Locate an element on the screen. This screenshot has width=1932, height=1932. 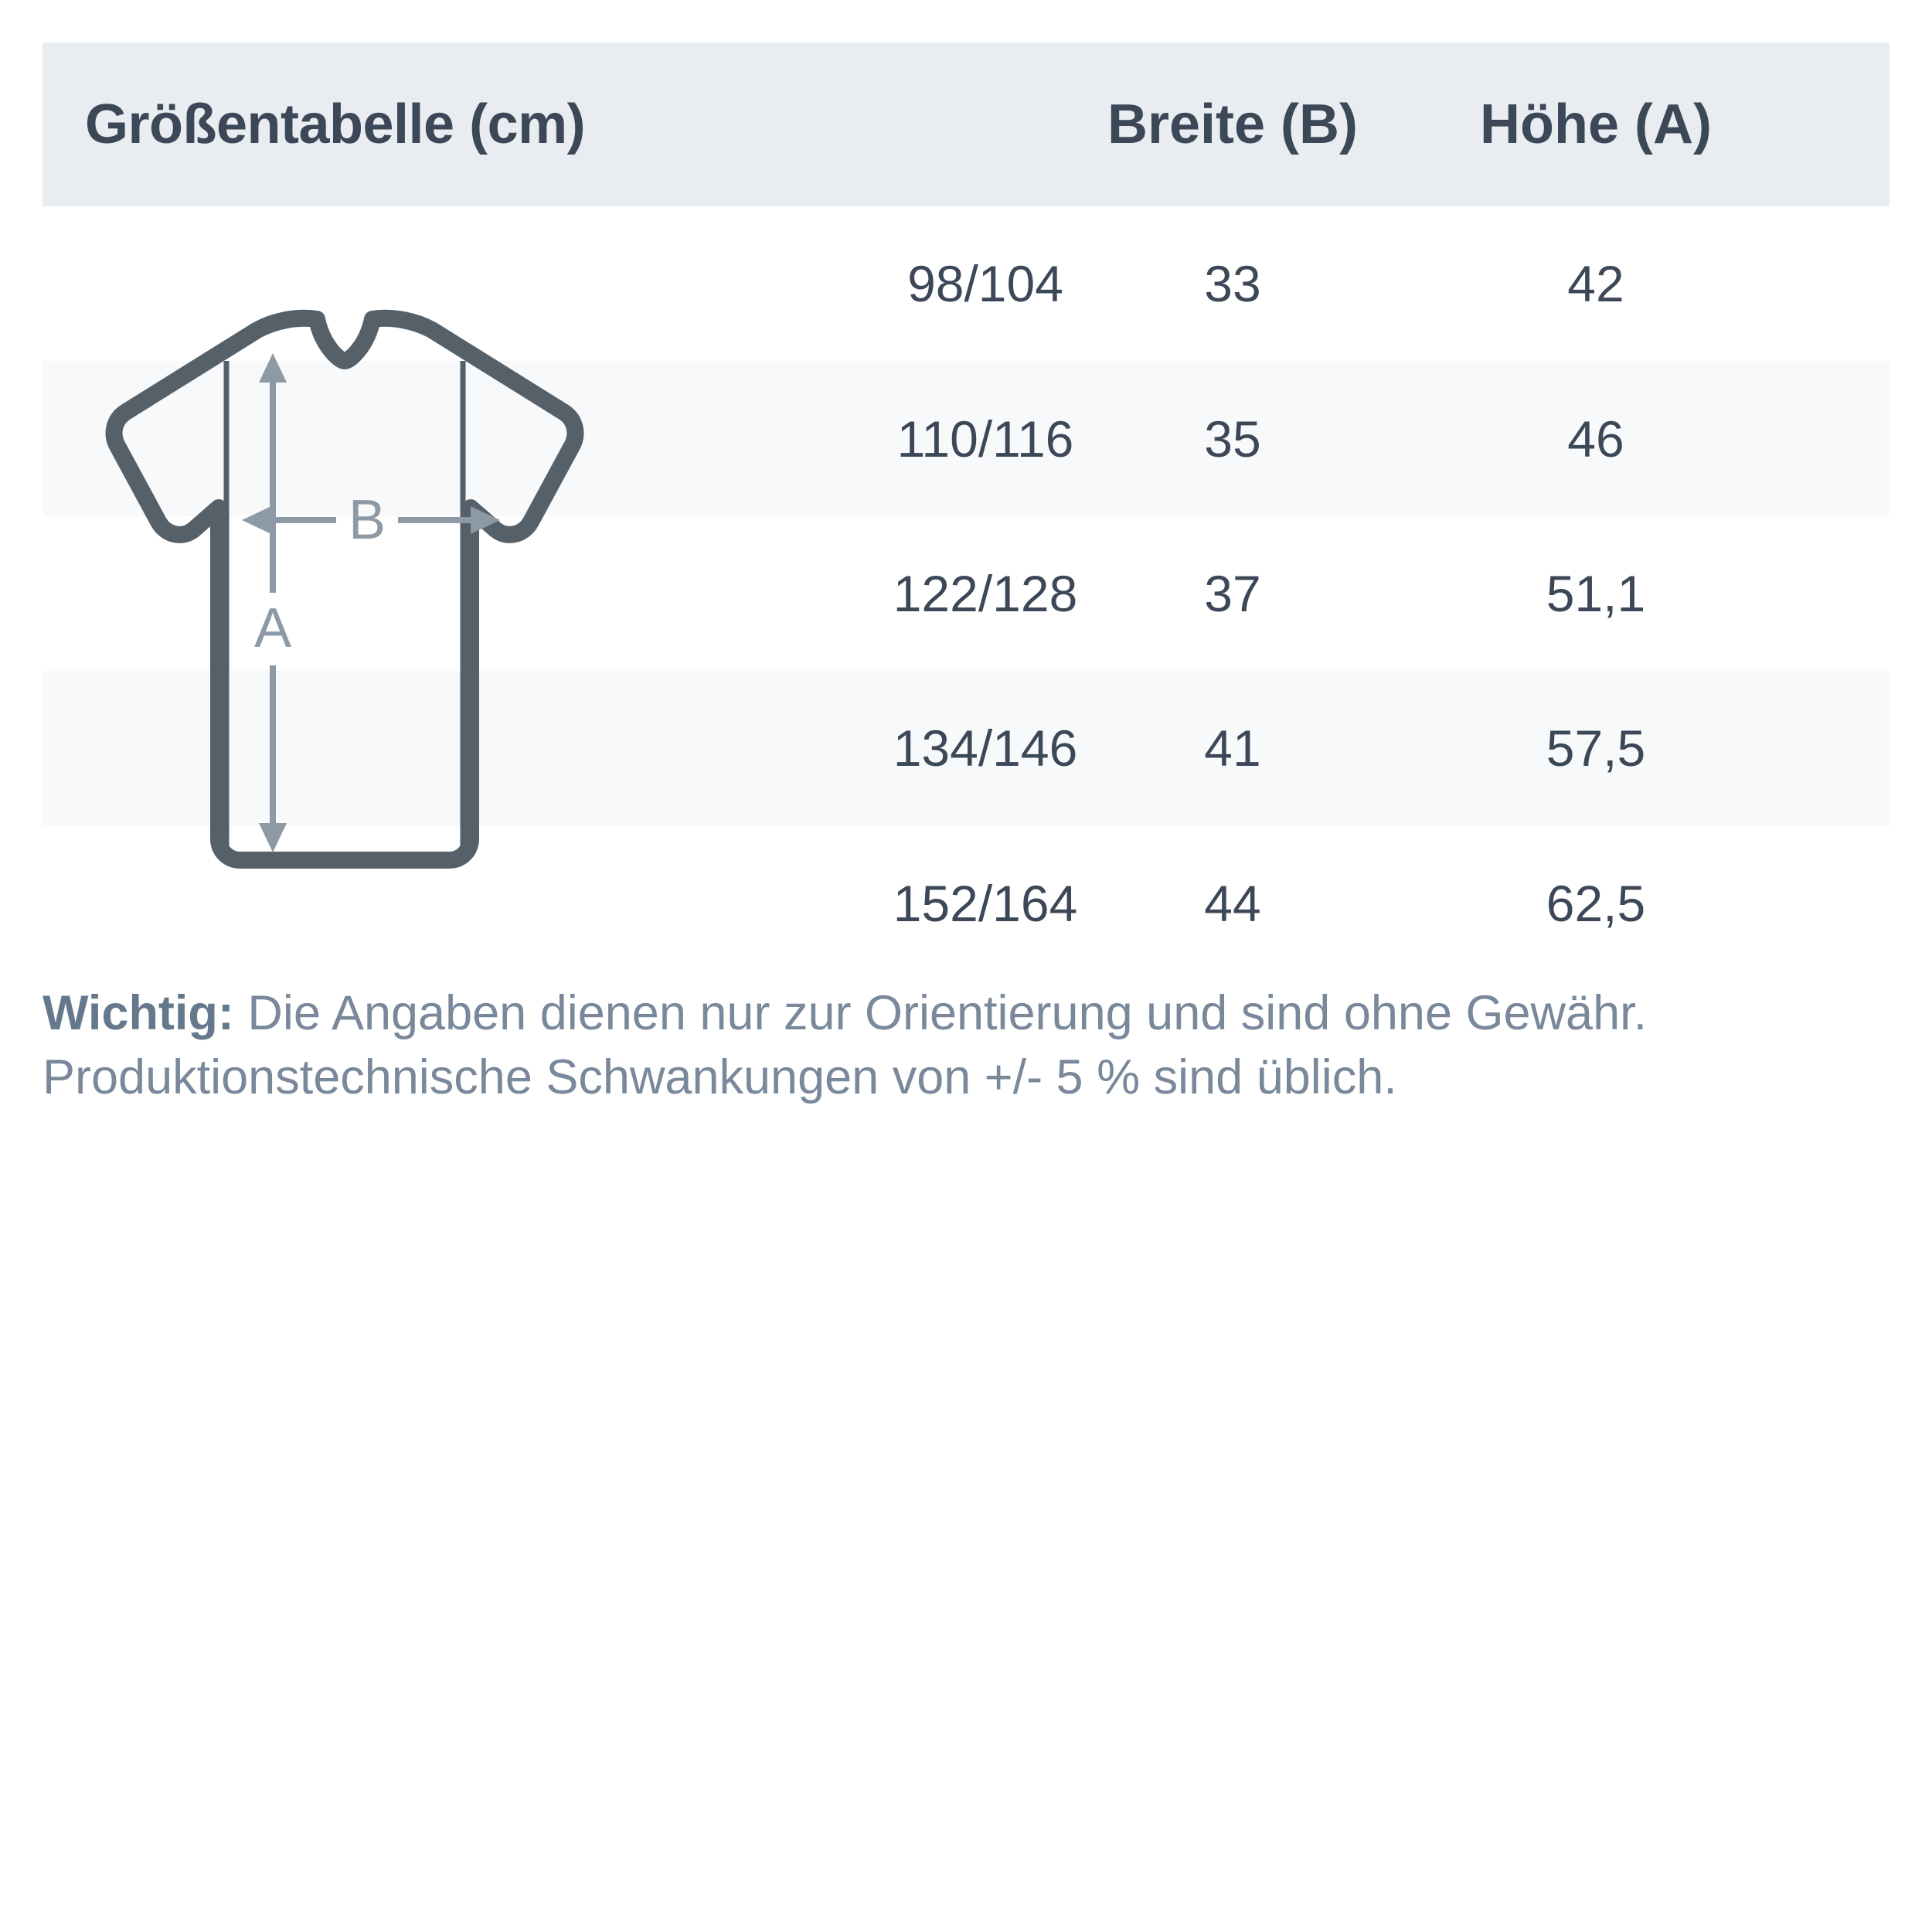
cell-size: 134/146 is located at coordinates (985, 748).